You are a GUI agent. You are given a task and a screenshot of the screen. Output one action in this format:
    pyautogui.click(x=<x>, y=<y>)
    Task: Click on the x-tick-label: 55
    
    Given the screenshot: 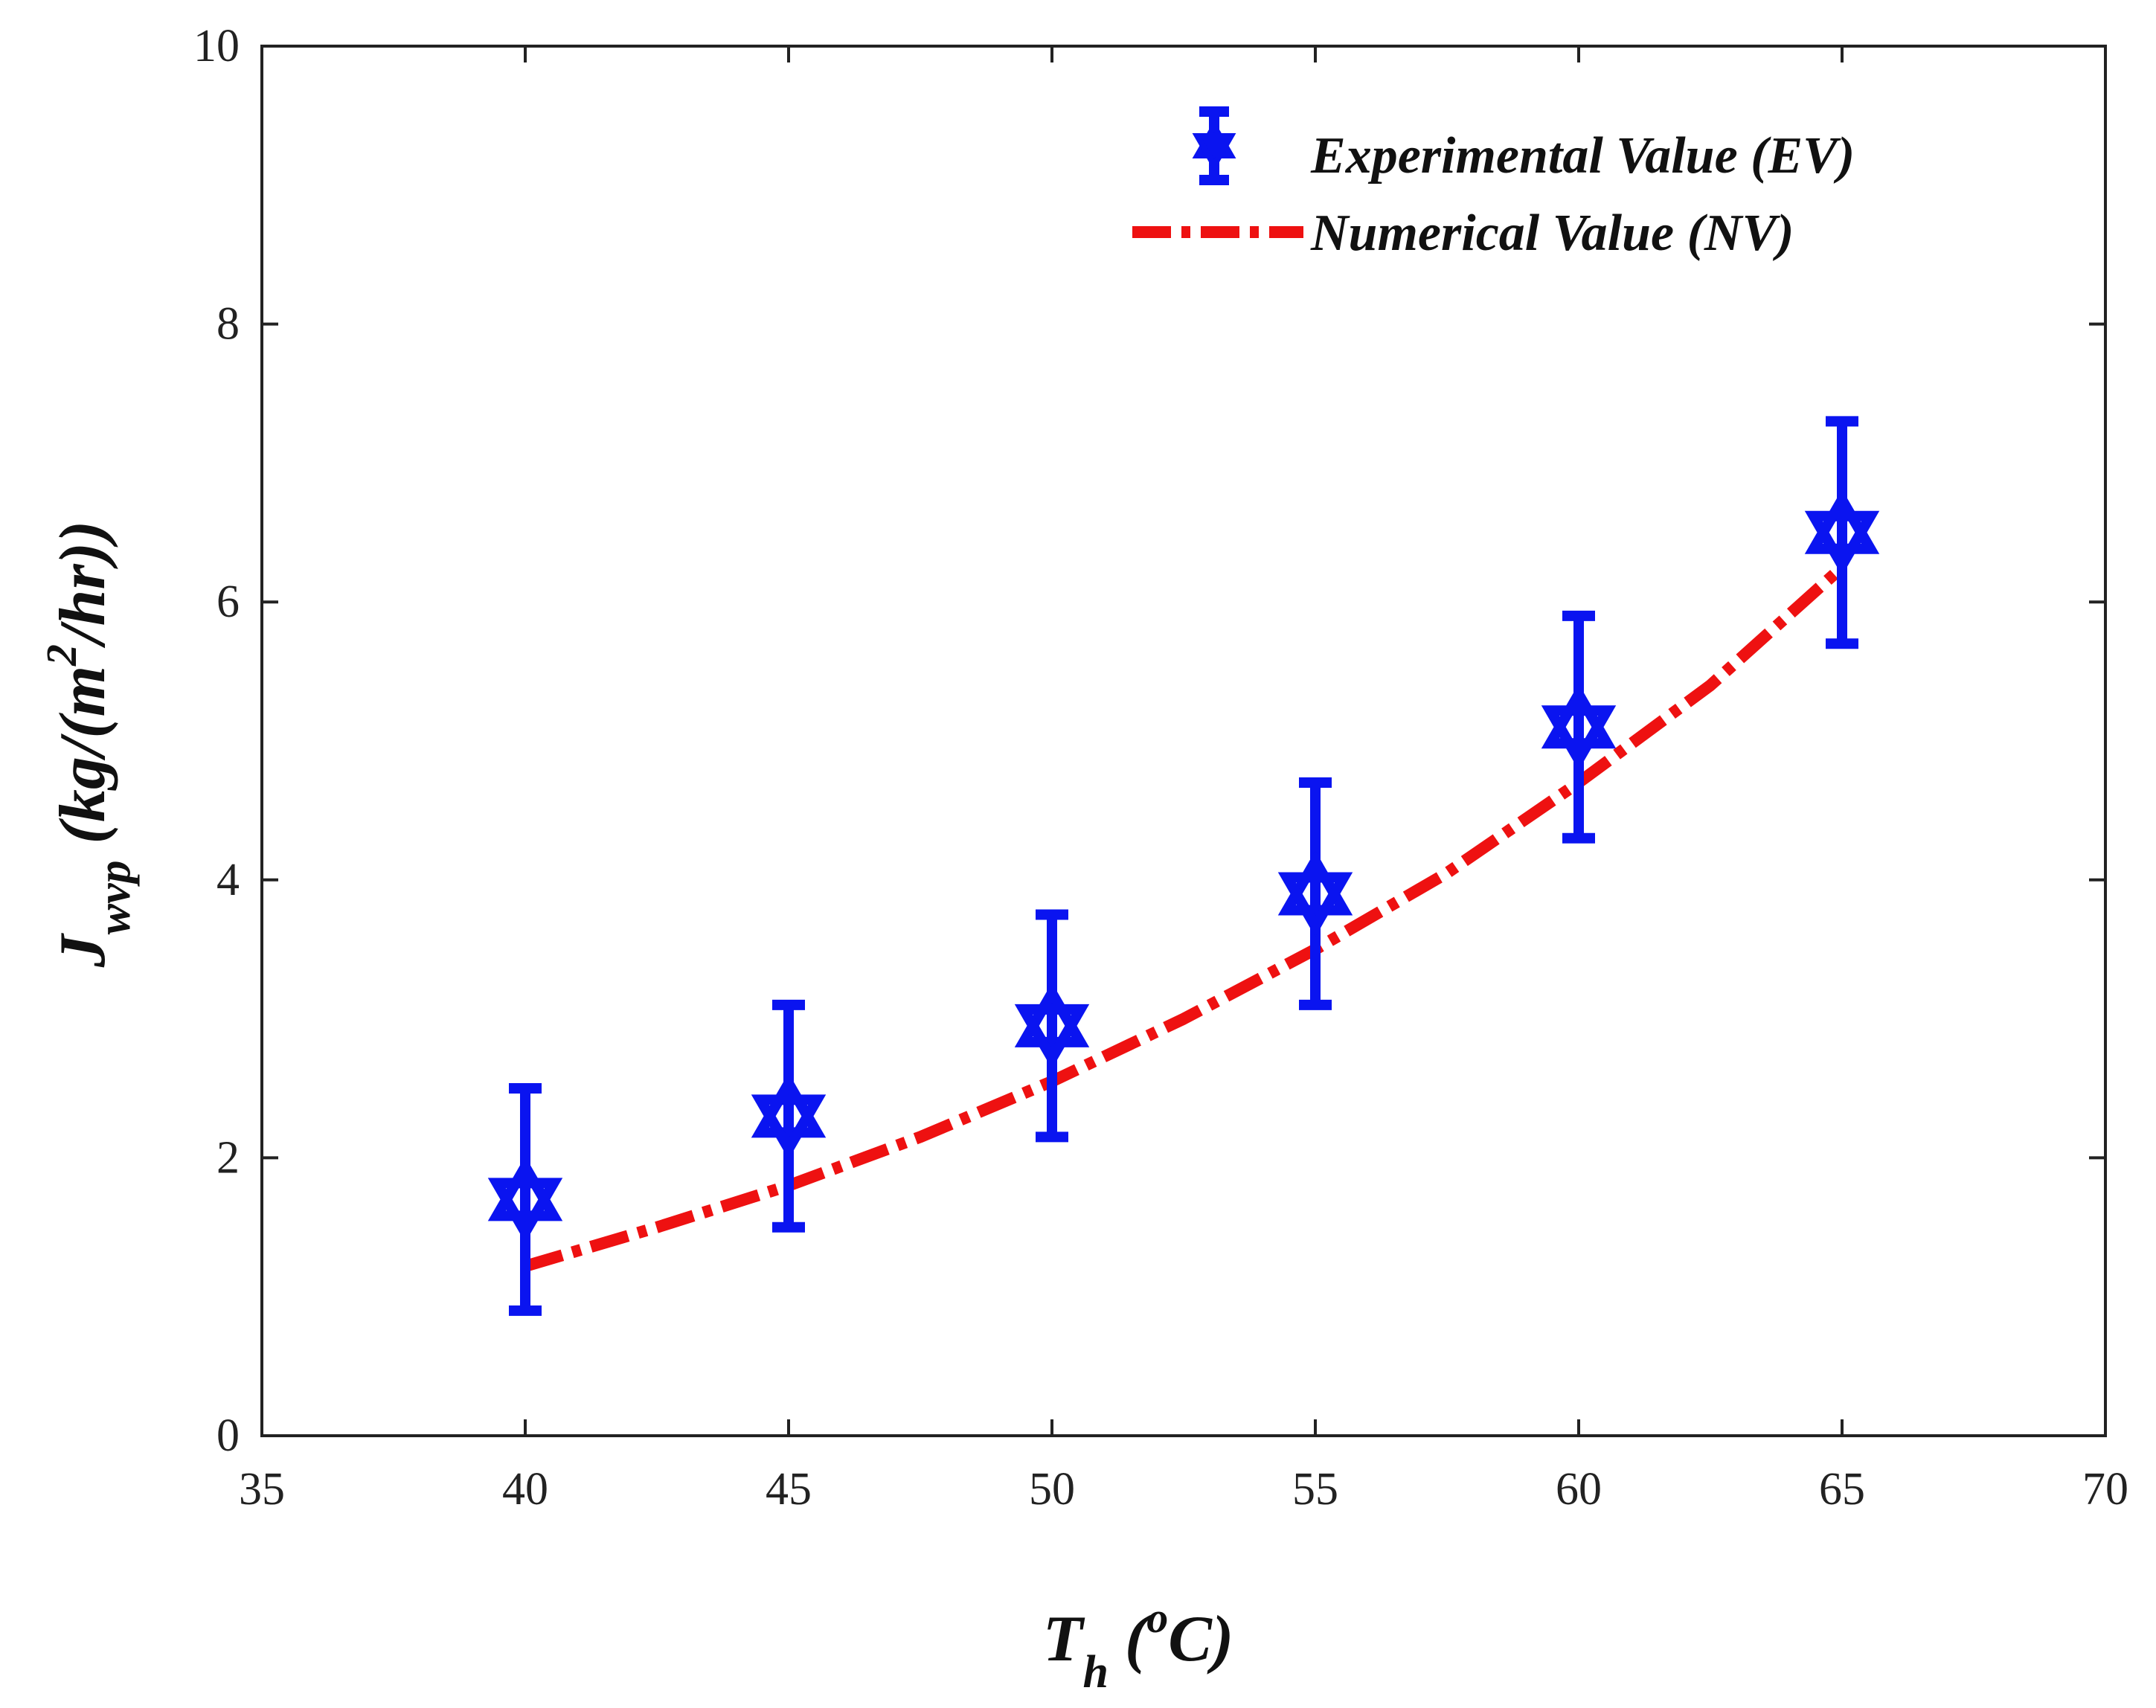 What is the action you would take?
    pyautogui.click(x=1315, y=1489)
    